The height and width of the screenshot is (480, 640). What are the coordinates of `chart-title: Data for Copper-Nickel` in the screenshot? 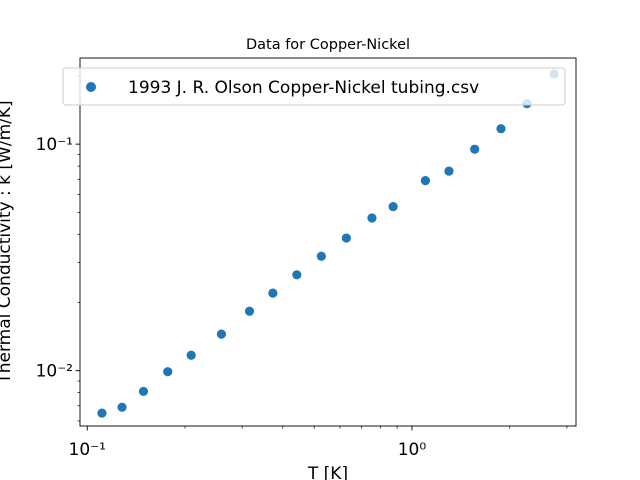 It's located at (328, 45).